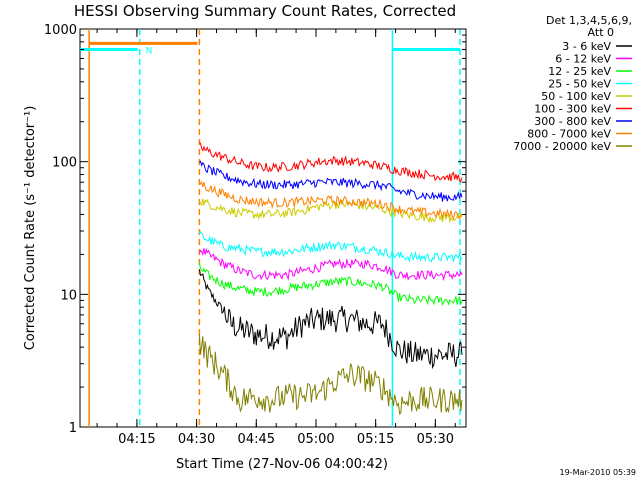  What do you see at coordinates (579, 84) in the screenshot?
I see `legend-entry-label: 25 - 50 keV` at bounding box center [579, 84].